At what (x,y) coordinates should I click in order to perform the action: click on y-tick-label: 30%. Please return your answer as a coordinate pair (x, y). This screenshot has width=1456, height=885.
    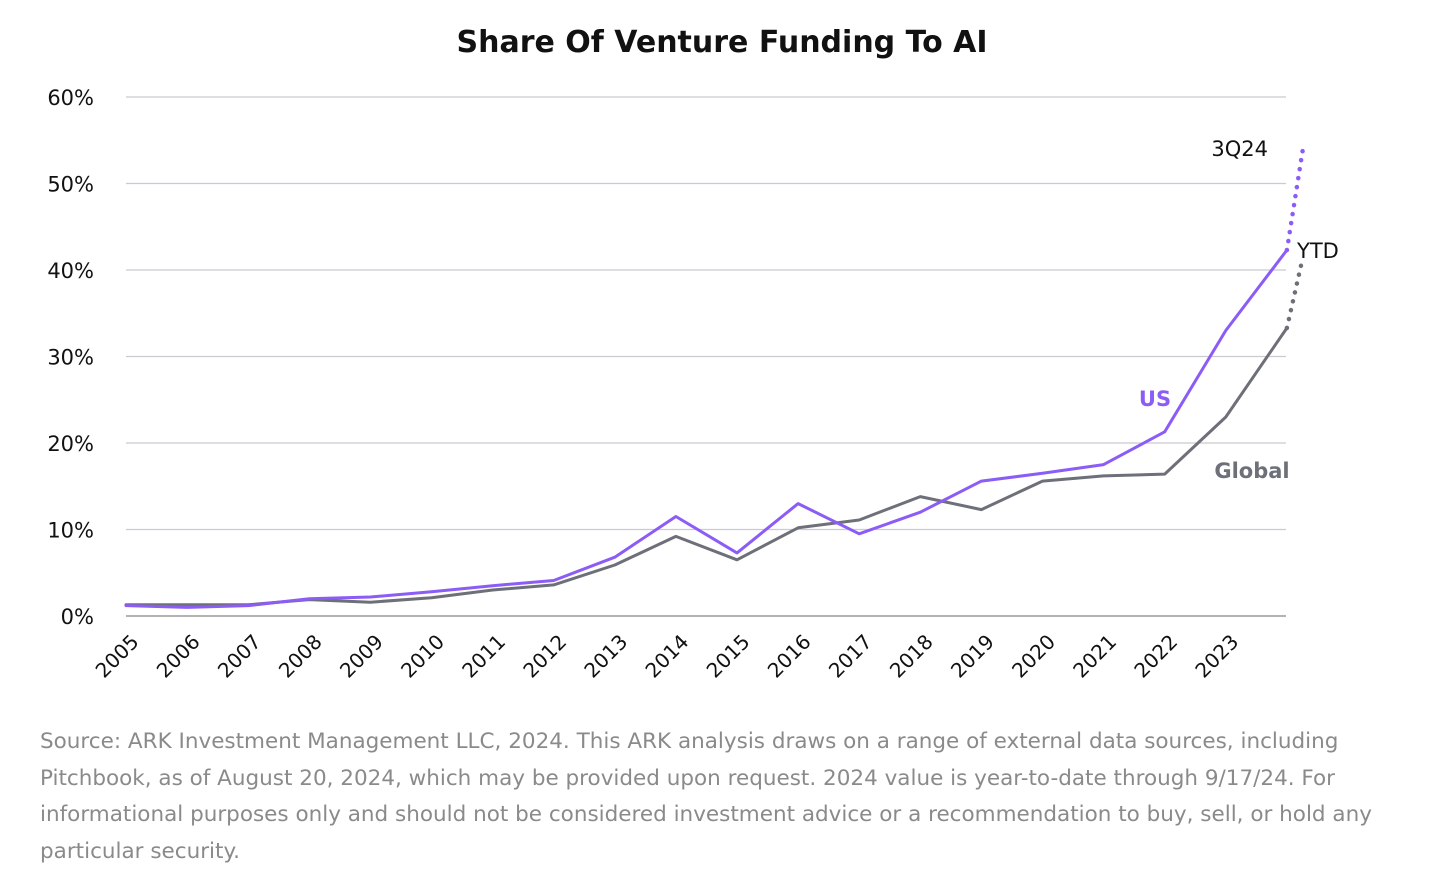
    Looking at the image, I should click on (70, 358).